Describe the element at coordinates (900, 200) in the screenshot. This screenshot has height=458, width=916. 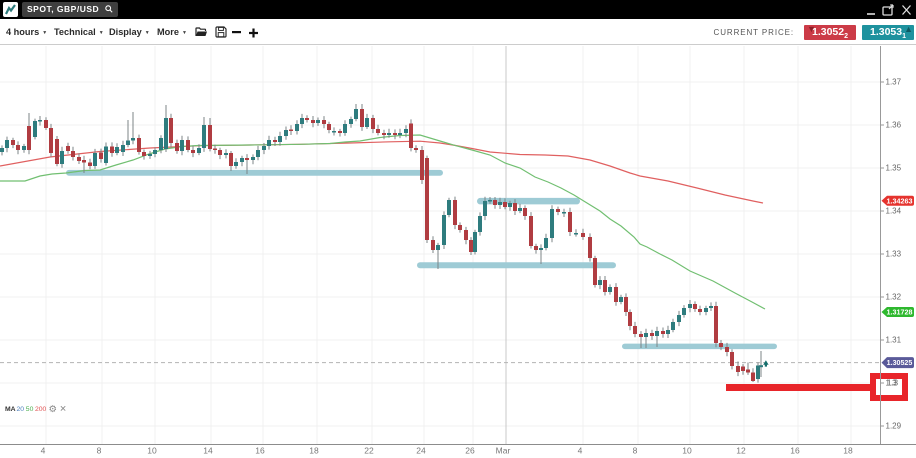
I see `svg-text: 1.34263` at that location.